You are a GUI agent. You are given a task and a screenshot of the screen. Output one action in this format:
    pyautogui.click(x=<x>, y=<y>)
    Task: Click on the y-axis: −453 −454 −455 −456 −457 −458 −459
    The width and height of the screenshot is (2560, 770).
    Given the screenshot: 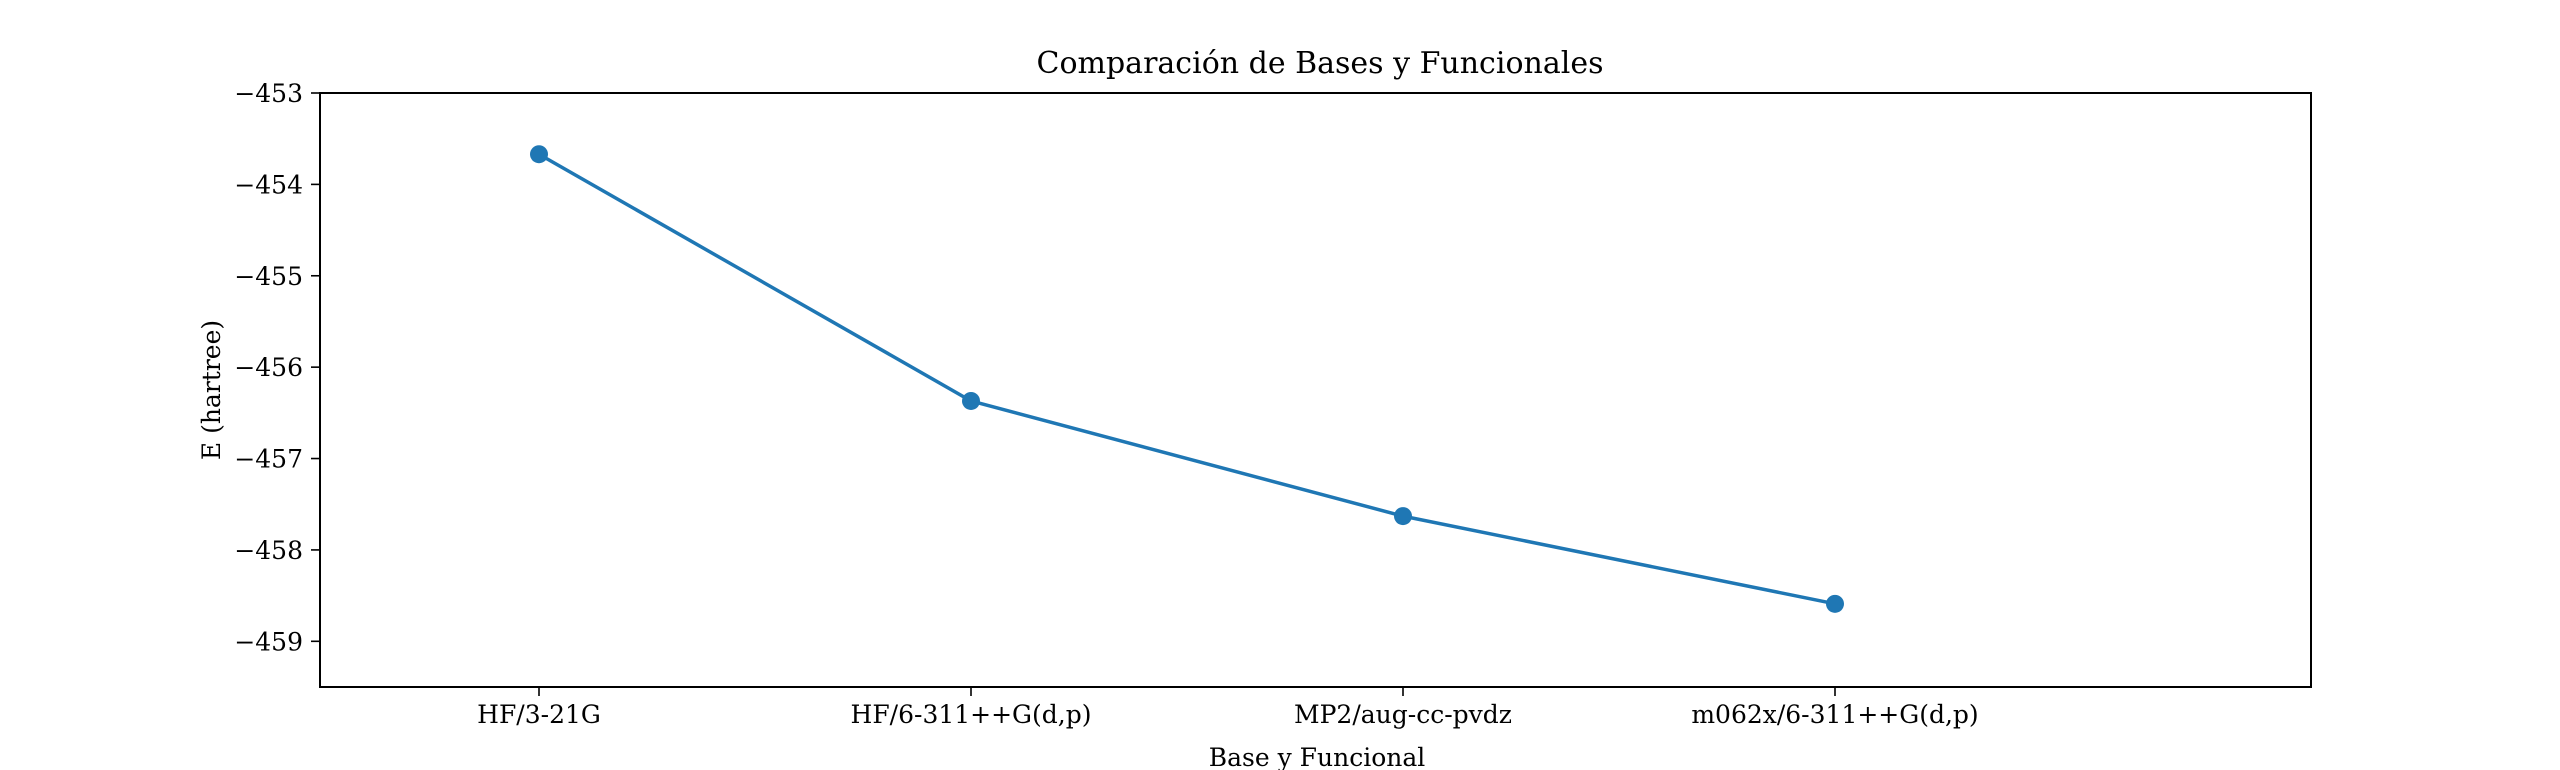 What is the action you would take?
    pyautogui.click(x=277, y=367)
    